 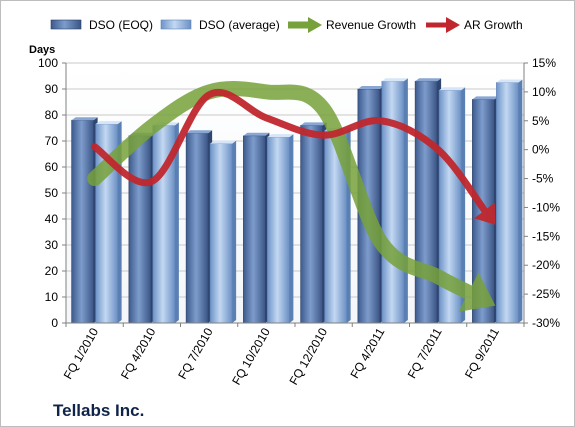 I want to click on legend-label: AR Growth, so click(x=493, y=25).